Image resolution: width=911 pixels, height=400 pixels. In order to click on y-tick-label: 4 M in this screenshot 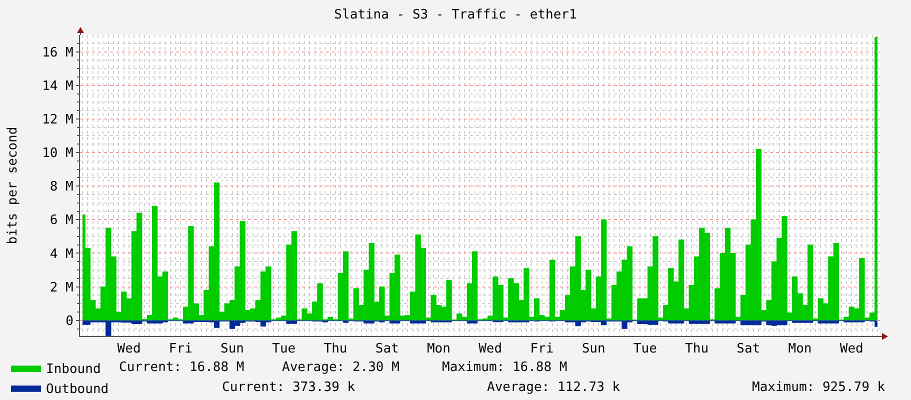, I will do `click(62, 254)`.